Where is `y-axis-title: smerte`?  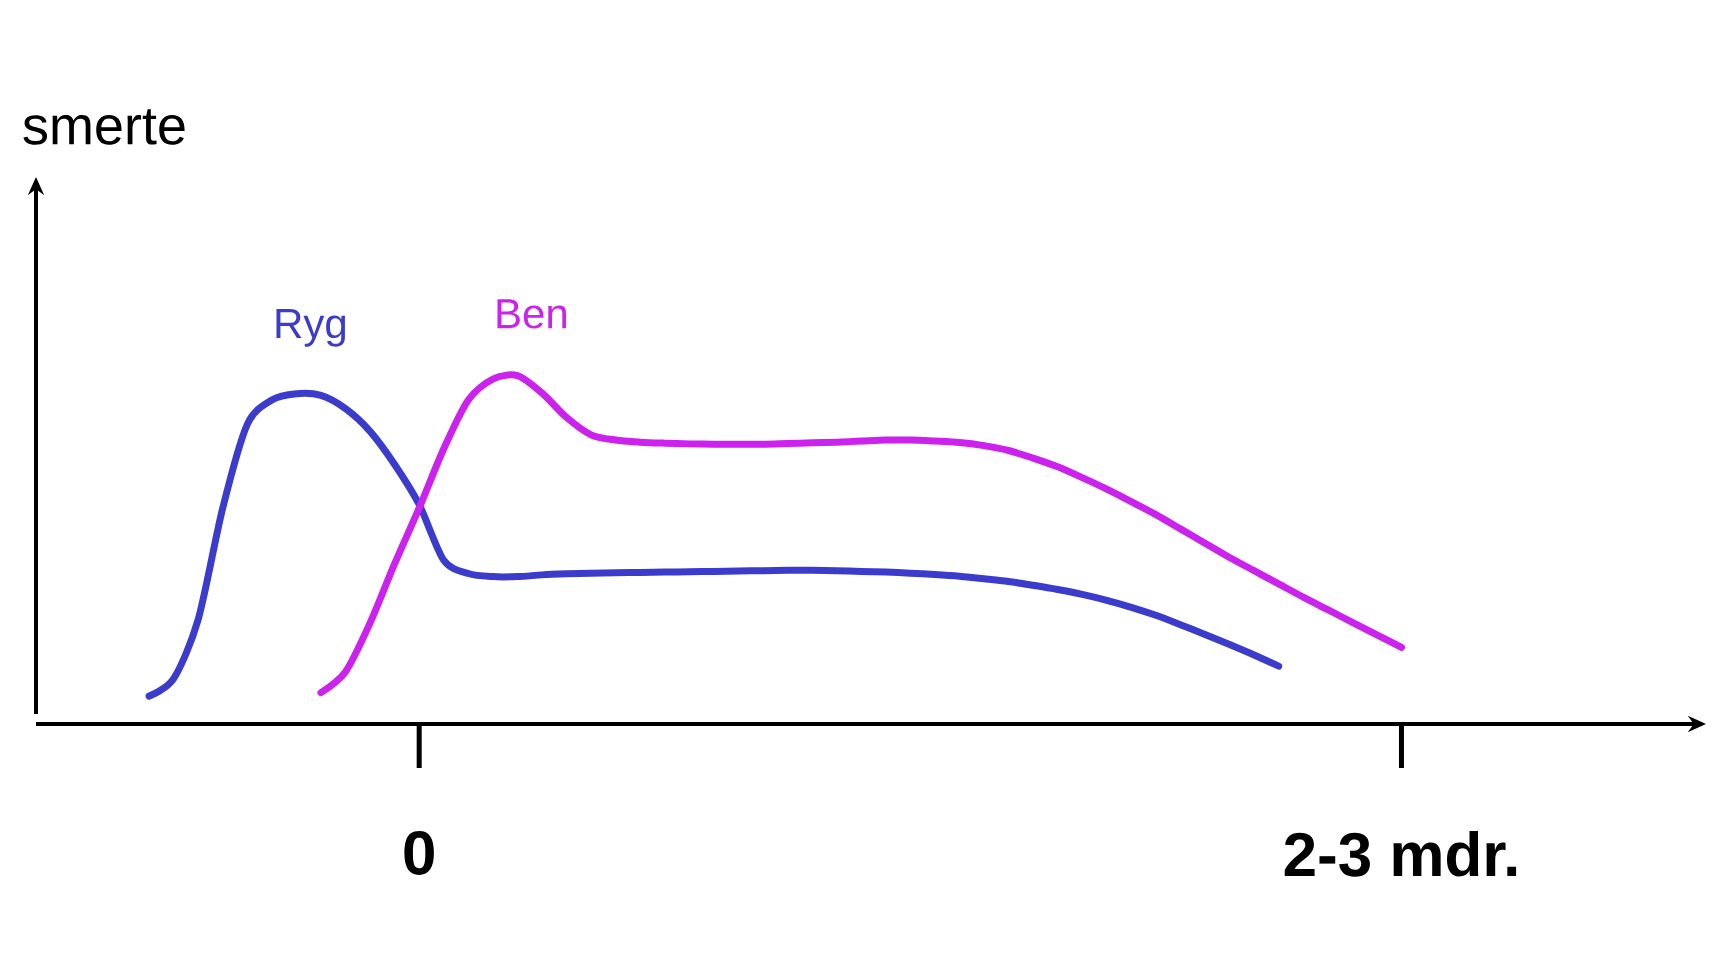 y-axis-title: smerte is located at coordinates (104, 127).